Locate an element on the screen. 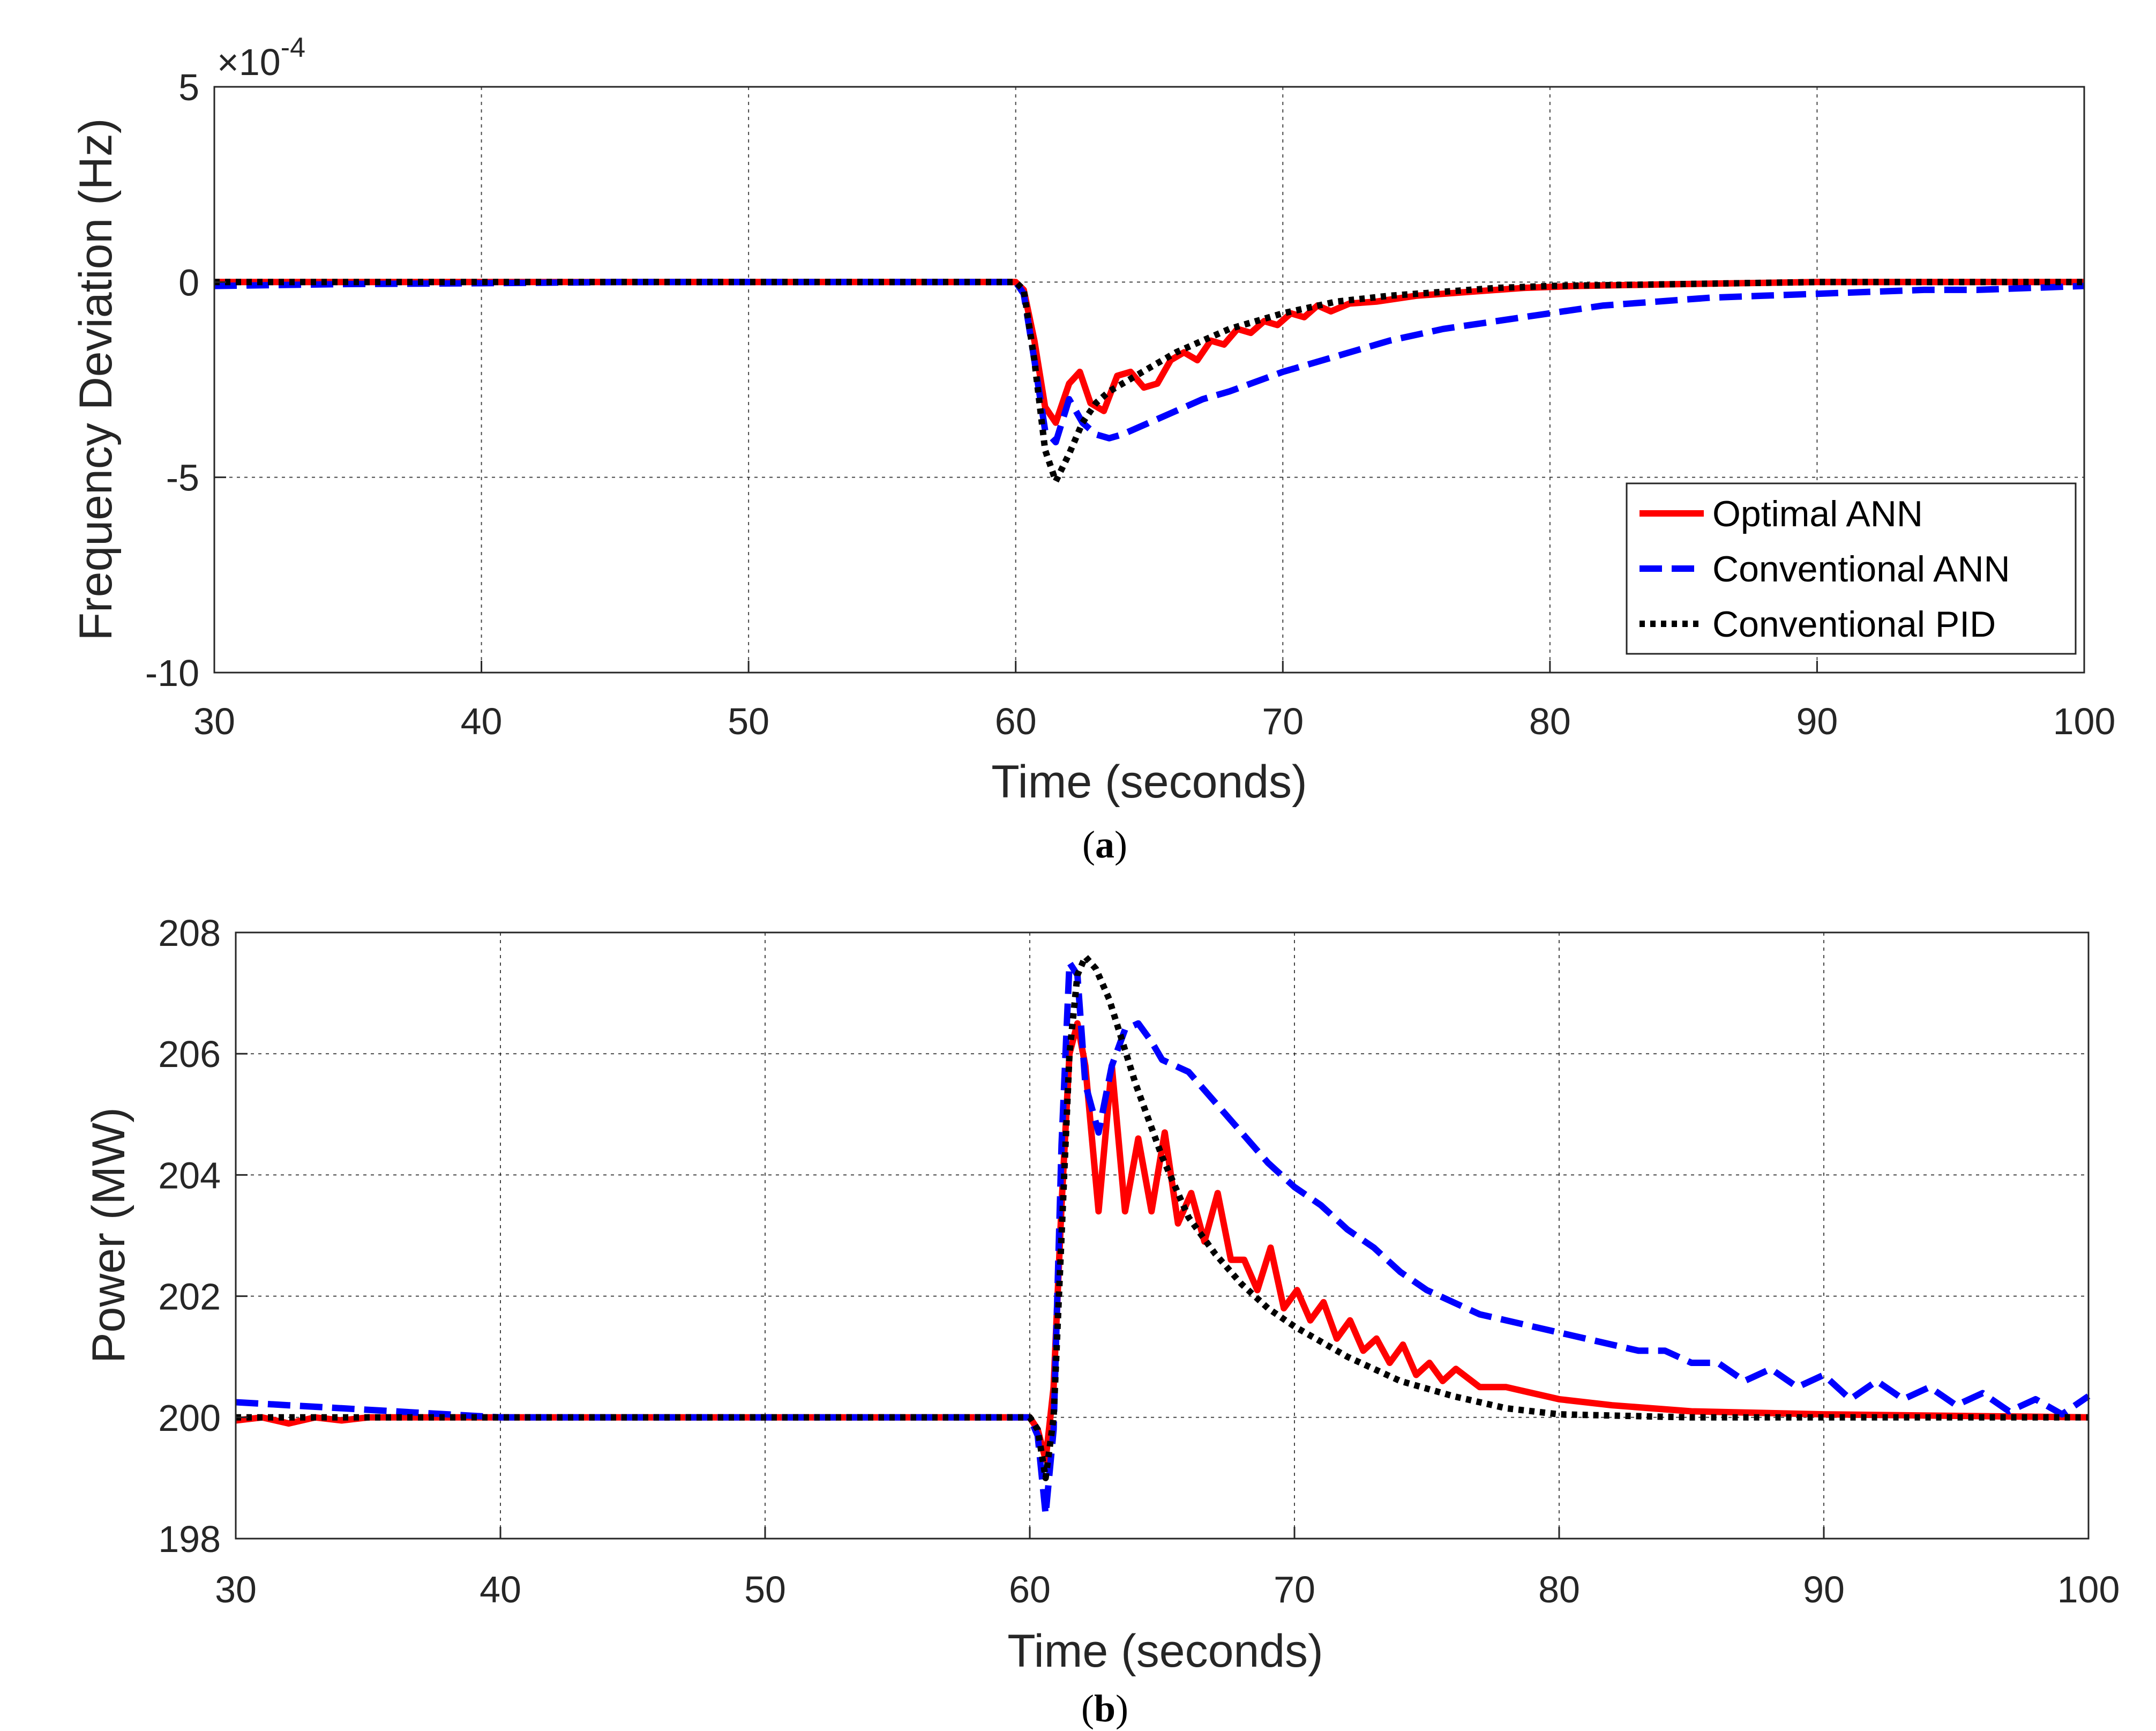 Image resolution: width=2156 pixels, height=1731 pixels. y-axis-label-b: Power (MW) is located at coordinates (108, 1235).